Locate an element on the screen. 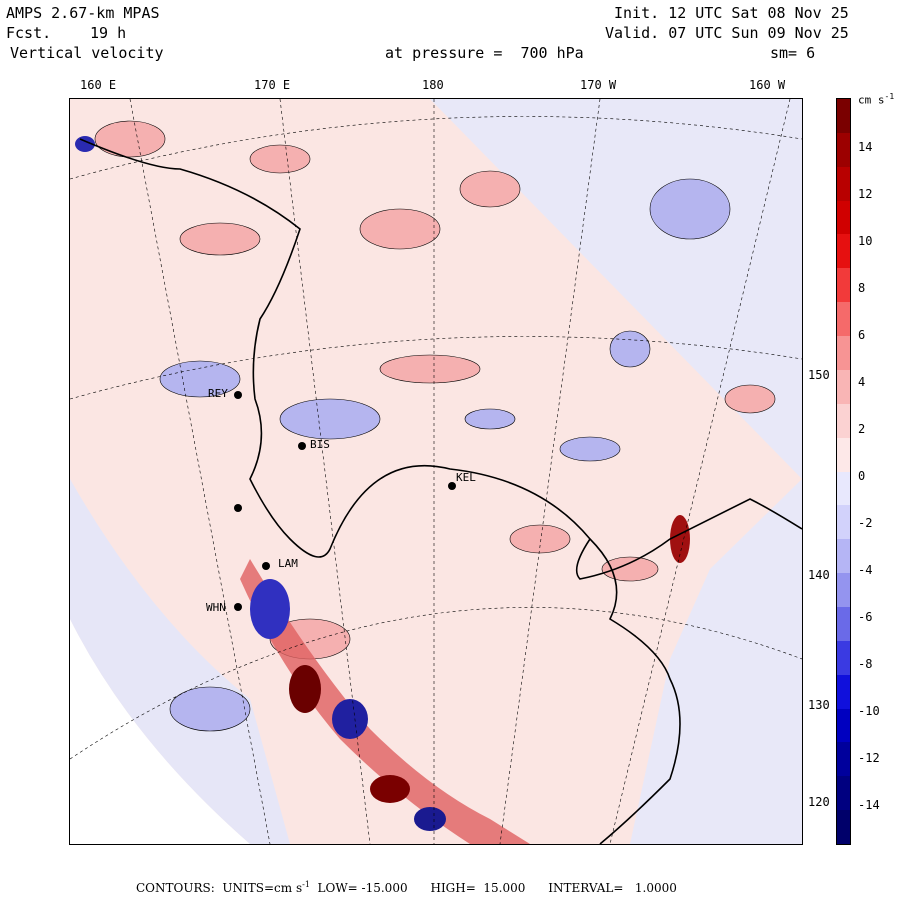 This screenshot has height=900, width=900. colorbar-label: 10 is located at coordinates (865, 241).